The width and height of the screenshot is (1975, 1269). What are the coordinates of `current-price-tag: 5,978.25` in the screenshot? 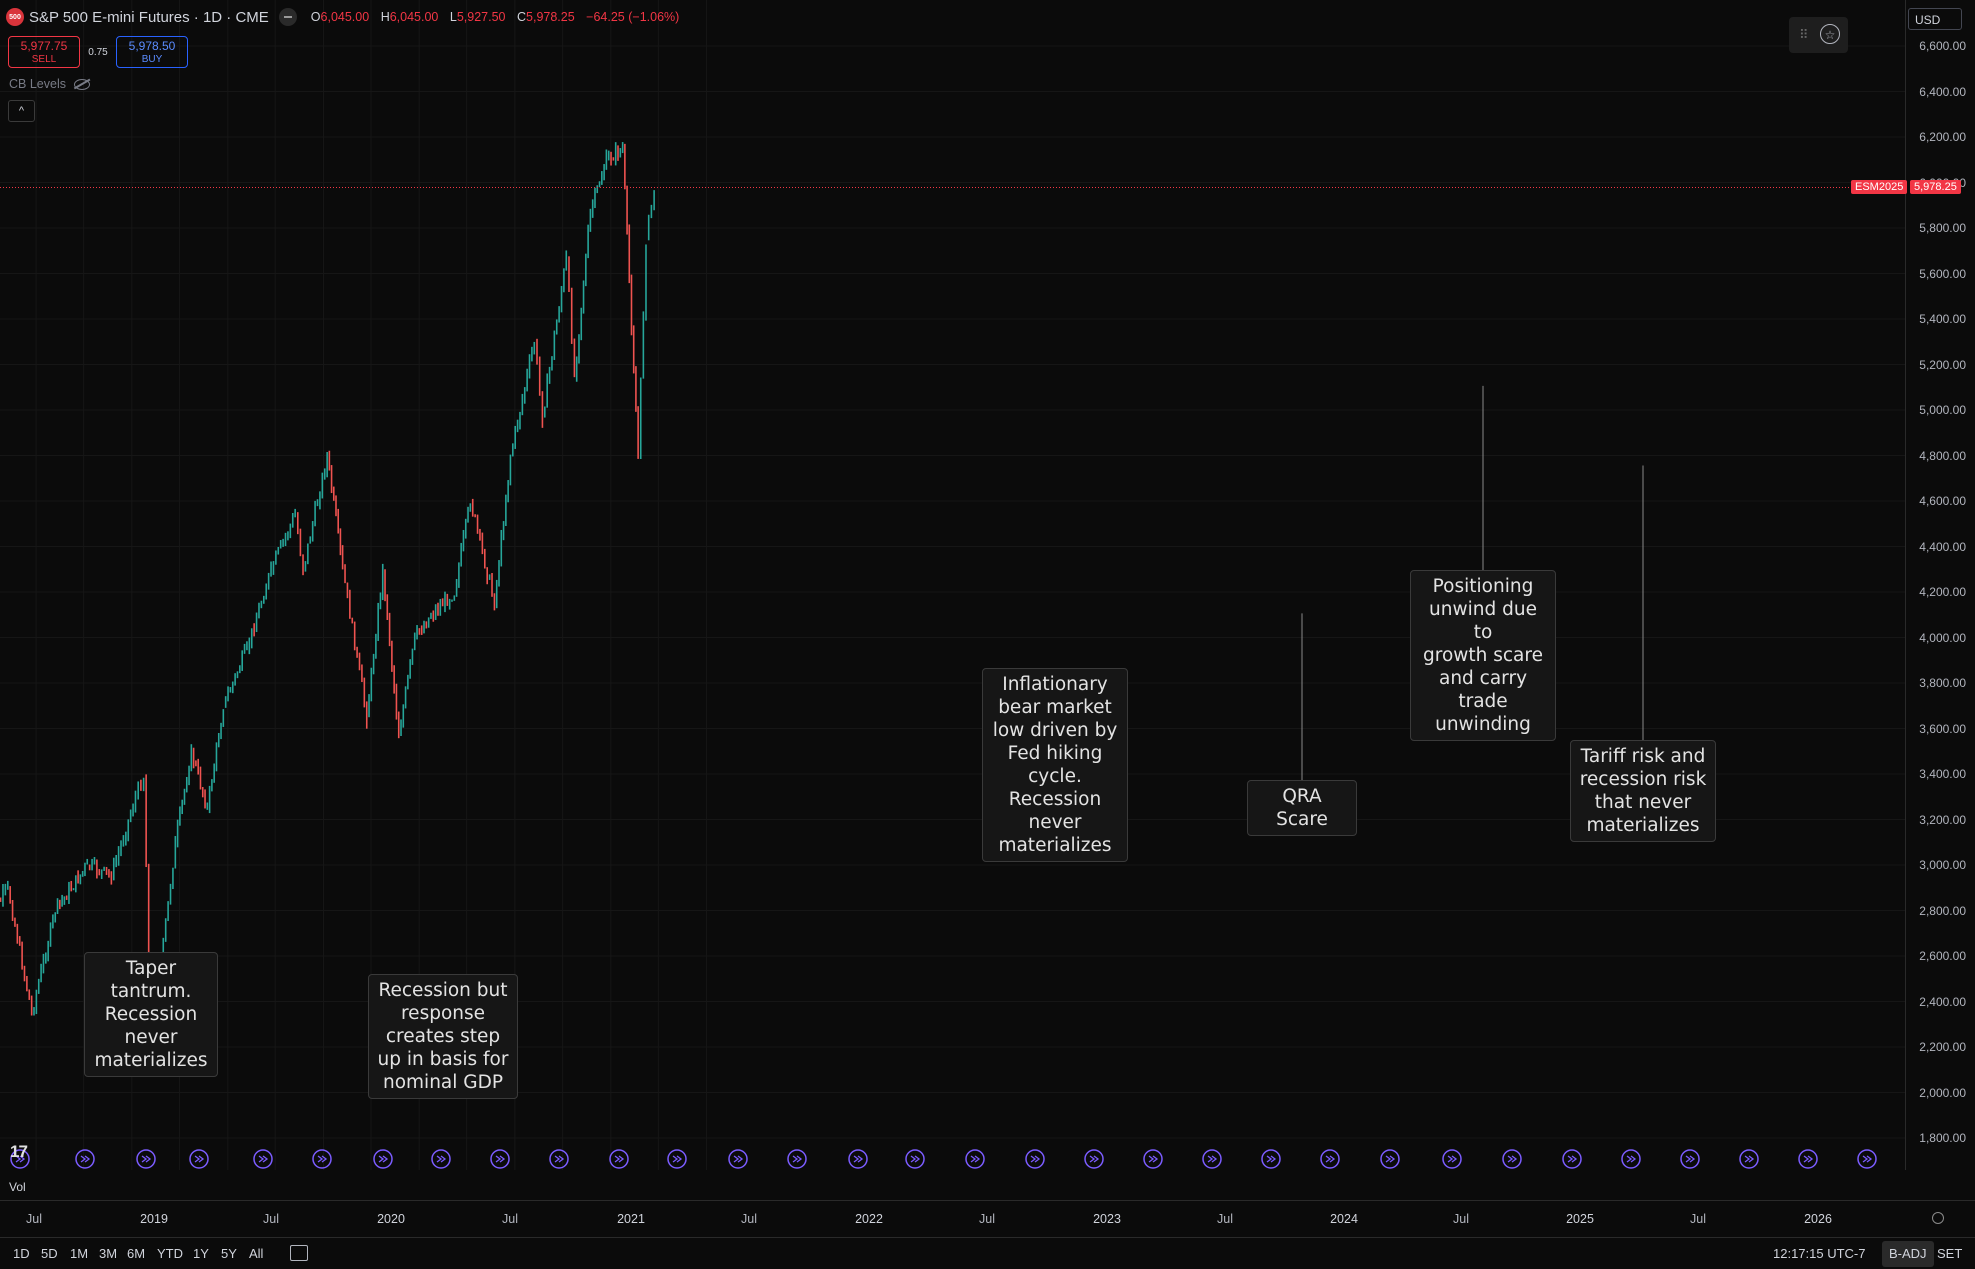 It's located at (1935, 187).